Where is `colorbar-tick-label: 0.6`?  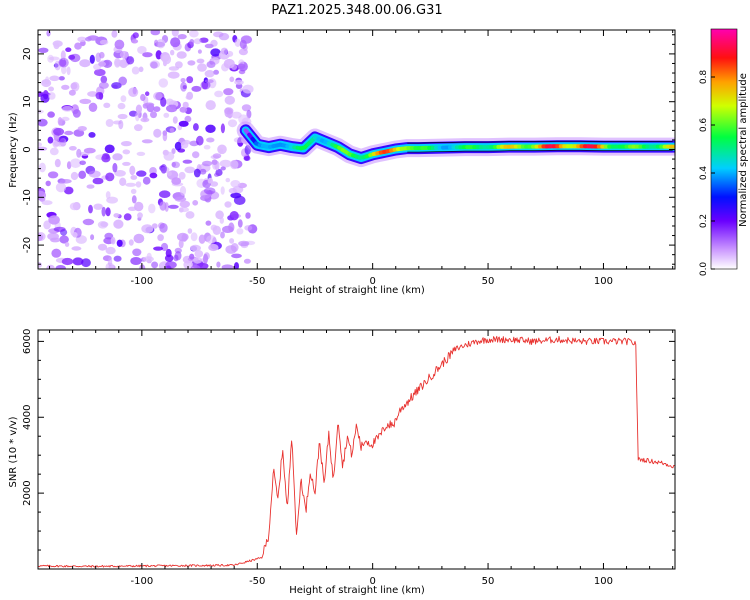
colorbar-tick-label: 0.6 is located at coordinates (704, 125).